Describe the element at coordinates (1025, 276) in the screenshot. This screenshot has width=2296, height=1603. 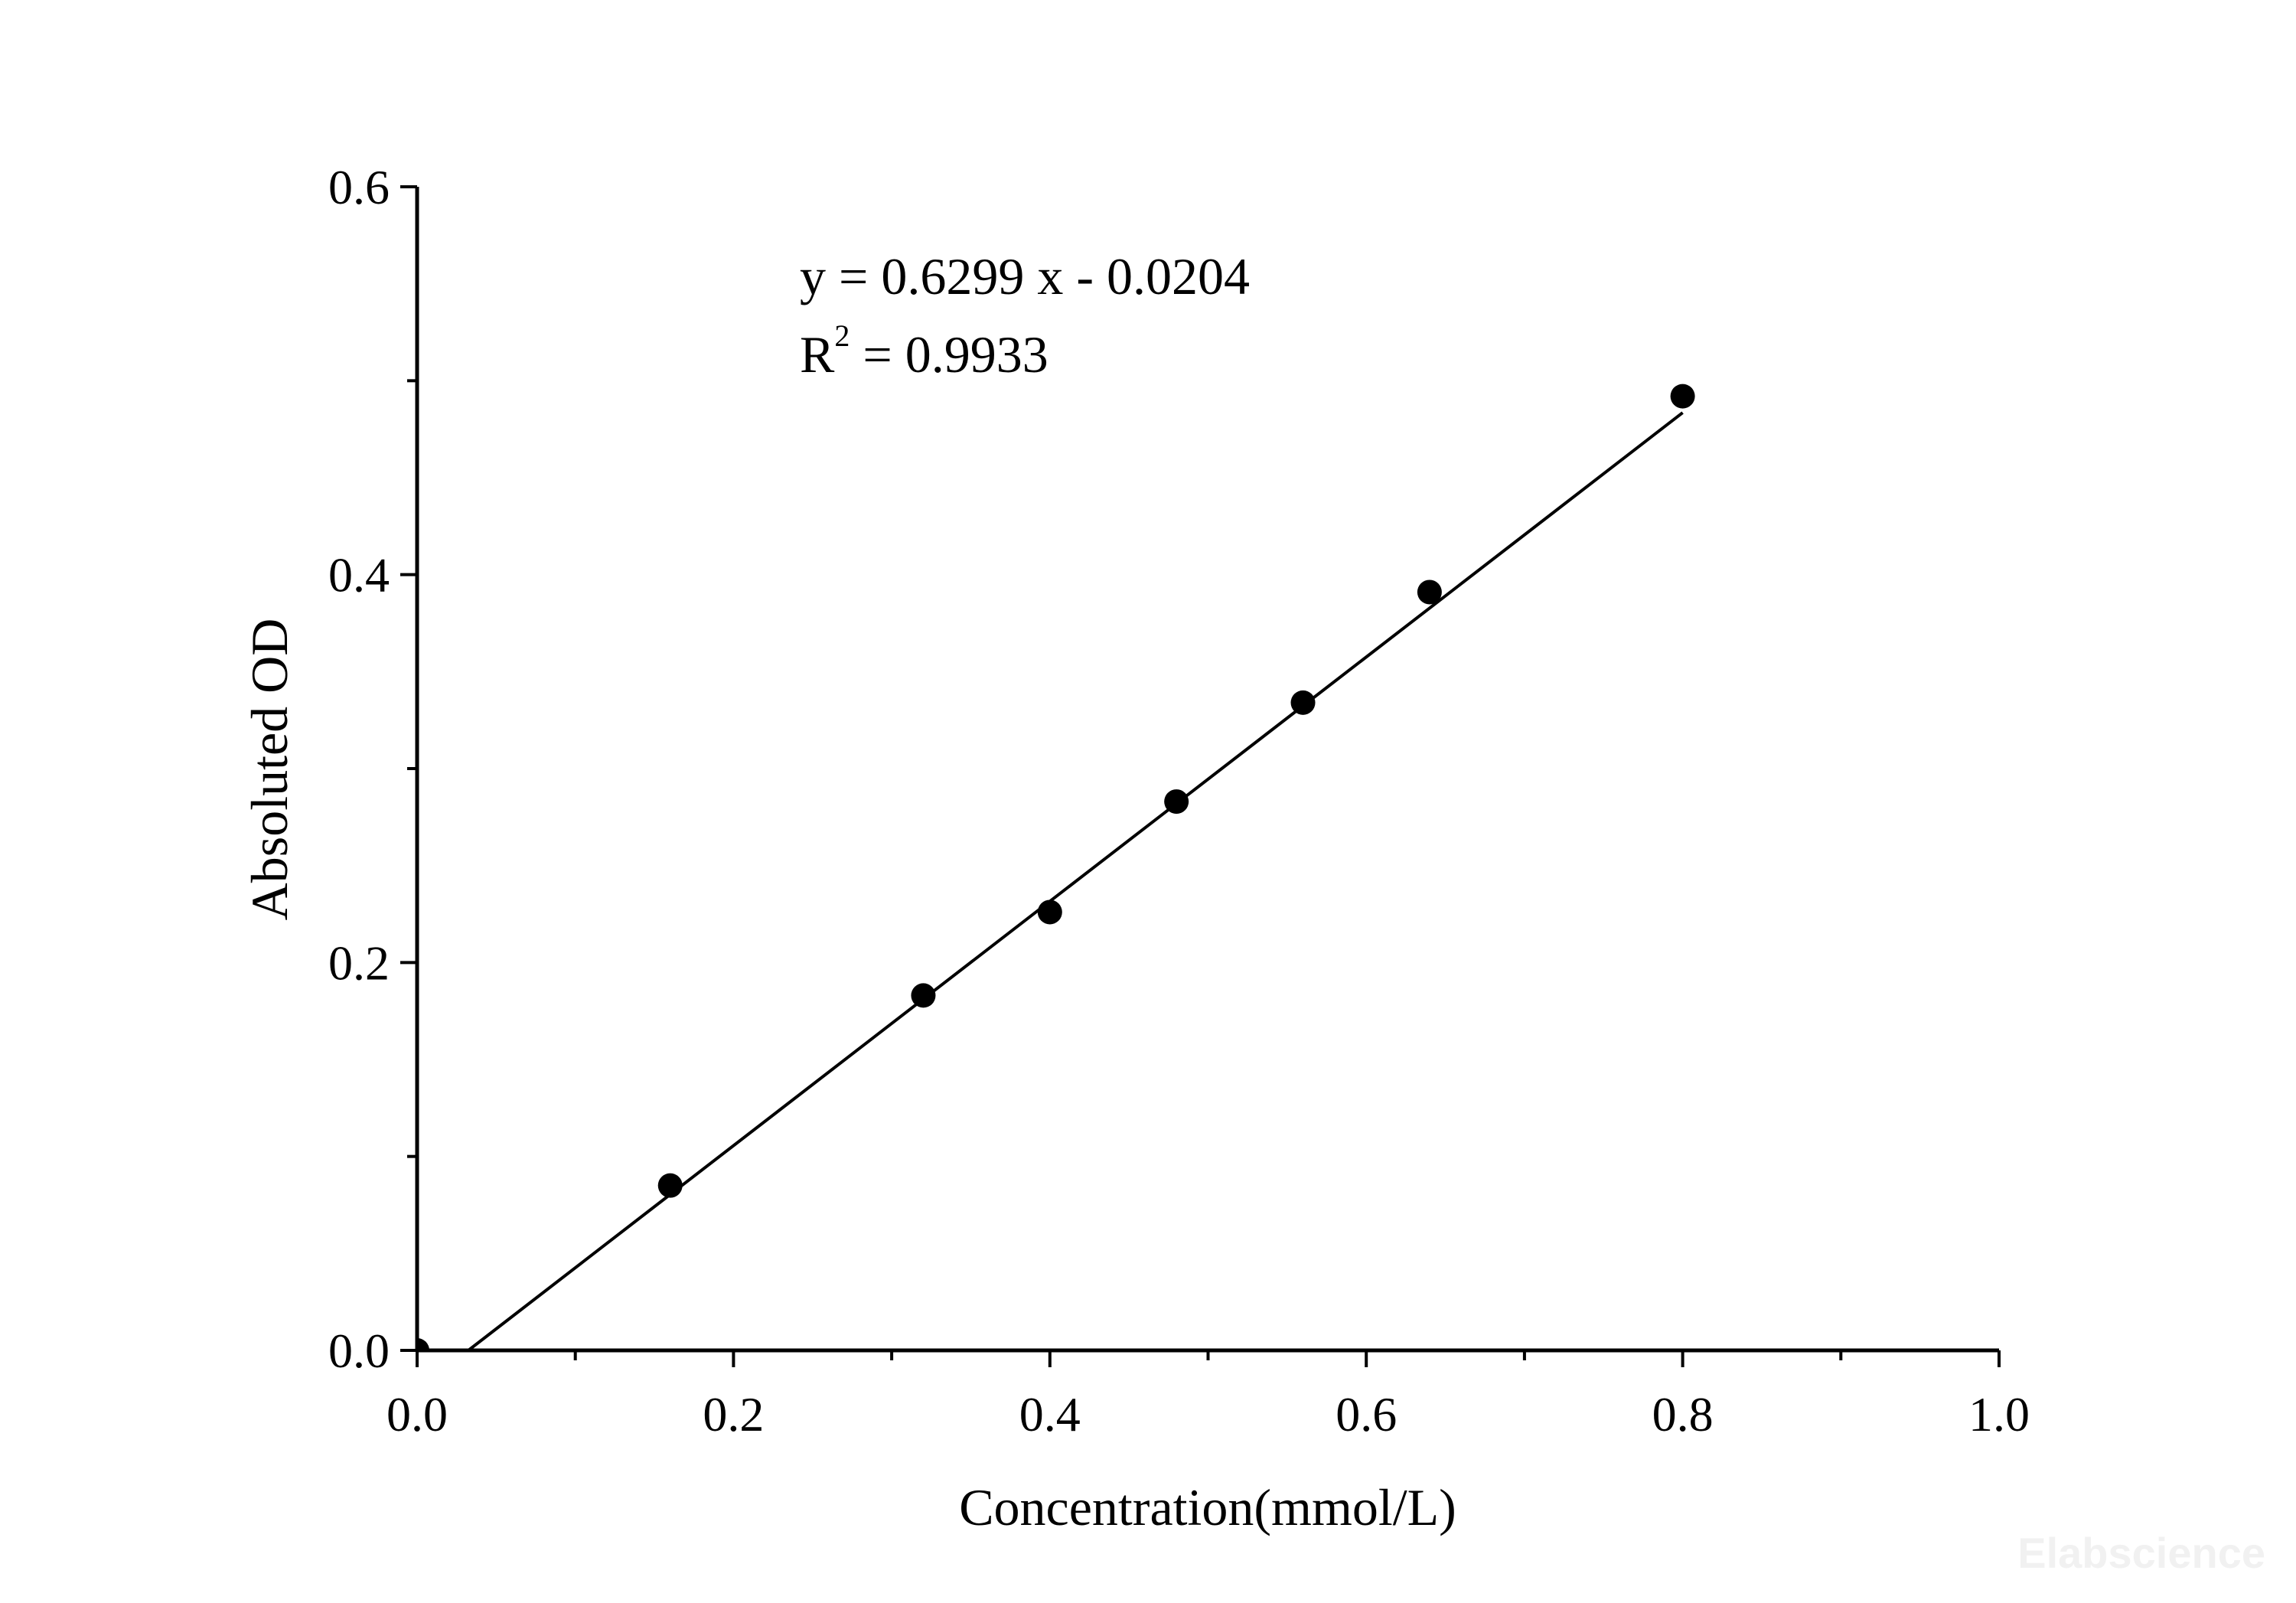
I see `fit-equation: y = 0.6299 x - 0.0204` at that location.